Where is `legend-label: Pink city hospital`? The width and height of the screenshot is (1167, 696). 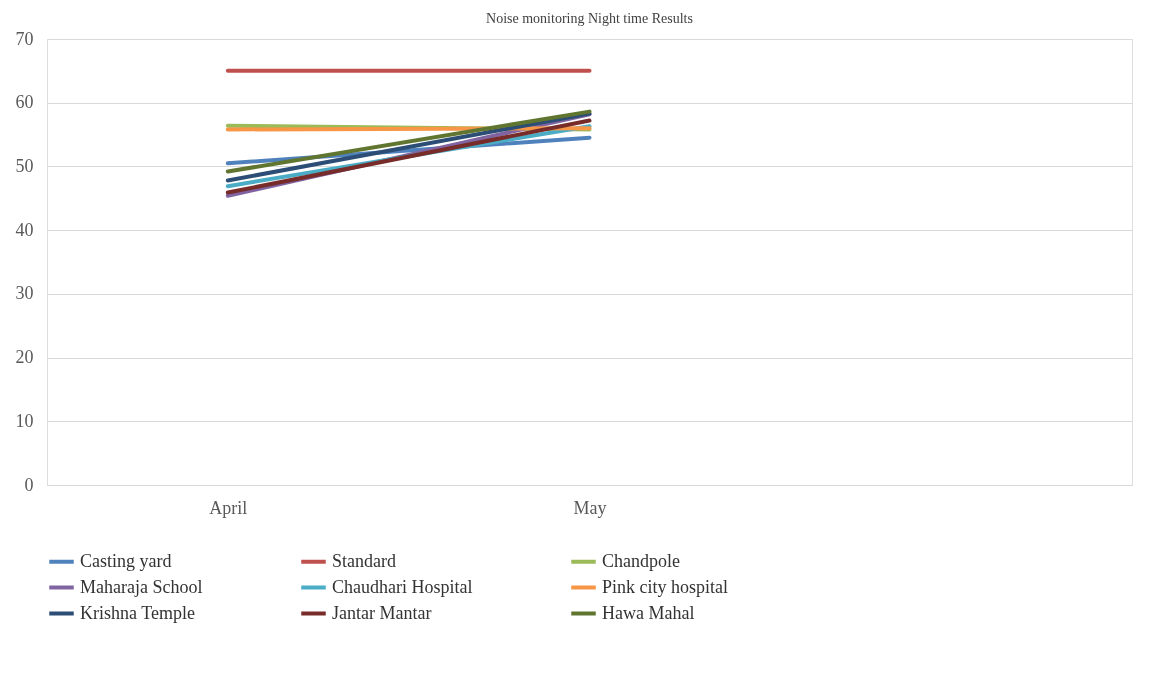
legend-label: Pink city hospital is located at coordinates (665, 586).